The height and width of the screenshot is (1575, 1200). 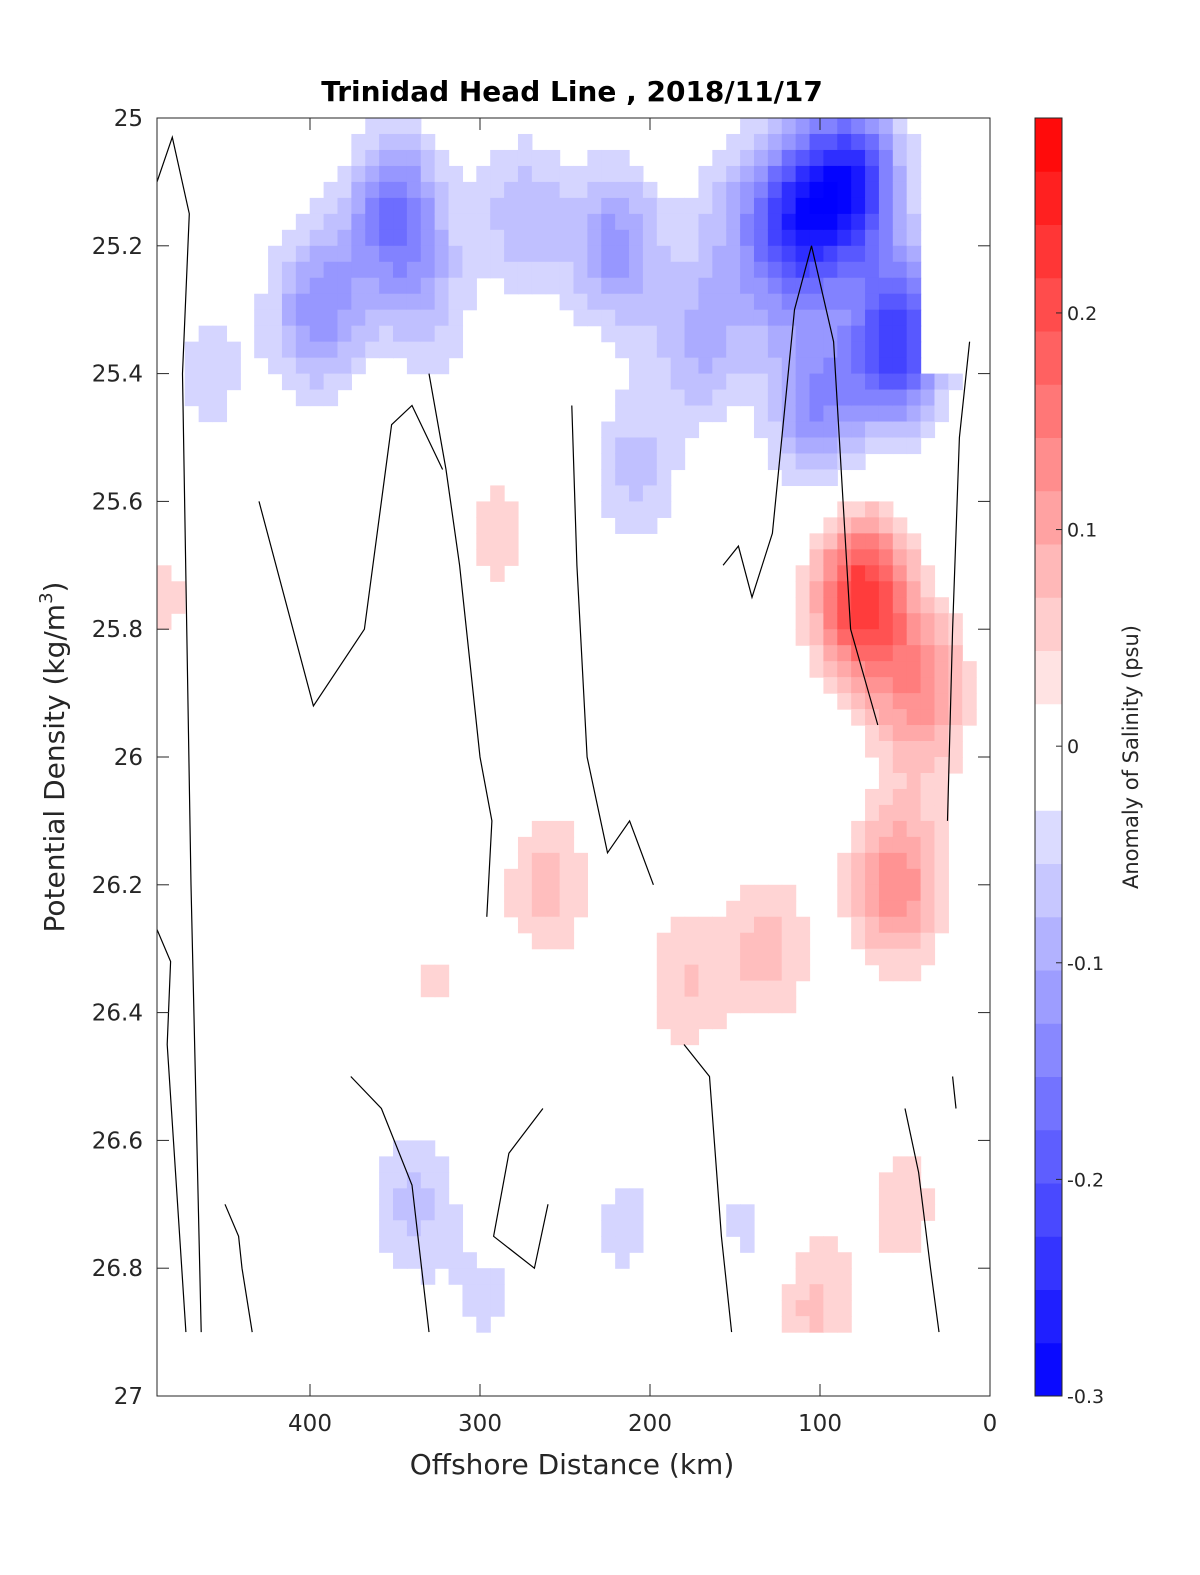 I want to click on x-tick-label: 100, so click(x=820, y=1424).